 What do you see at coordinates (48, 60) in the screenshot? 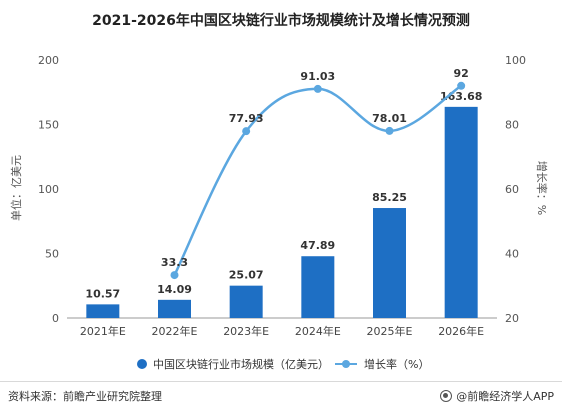
I see `left-y-tick: 200` at bounding box center [48, 60].